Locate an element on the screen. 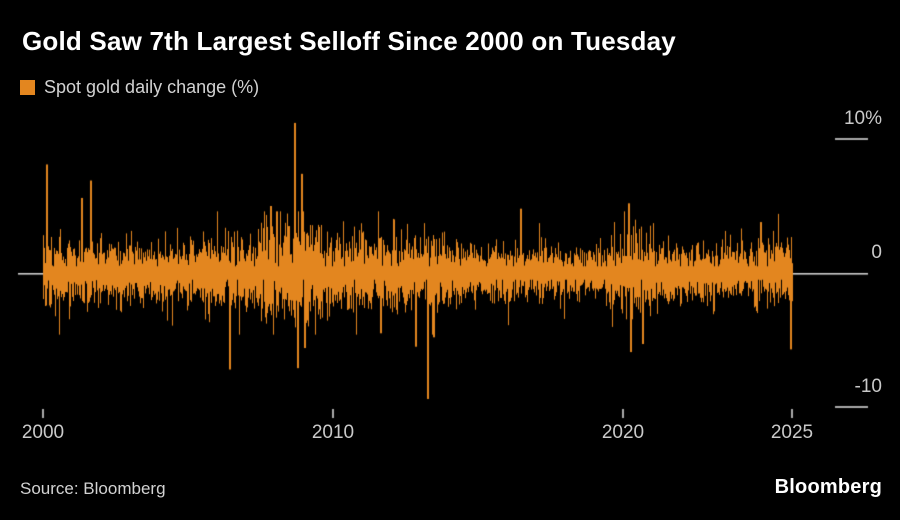 The height and width of the screenshot is (520, 900). legend-swatch-icon is located at coordinates (27, 87).